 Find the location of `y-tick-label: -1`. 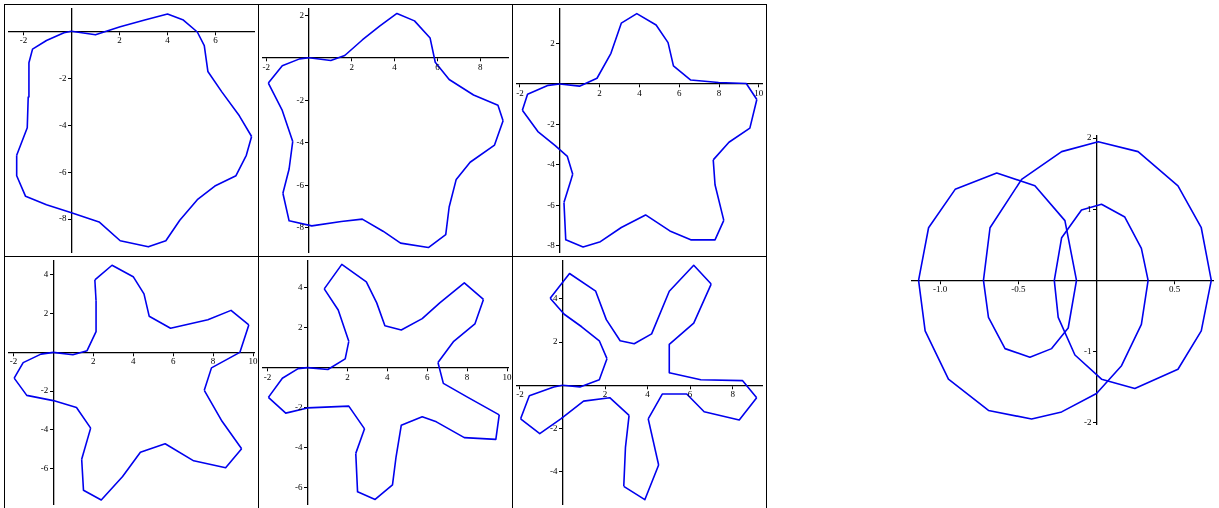

y-tick-label: -1 is located at coordinates (1088, 350).